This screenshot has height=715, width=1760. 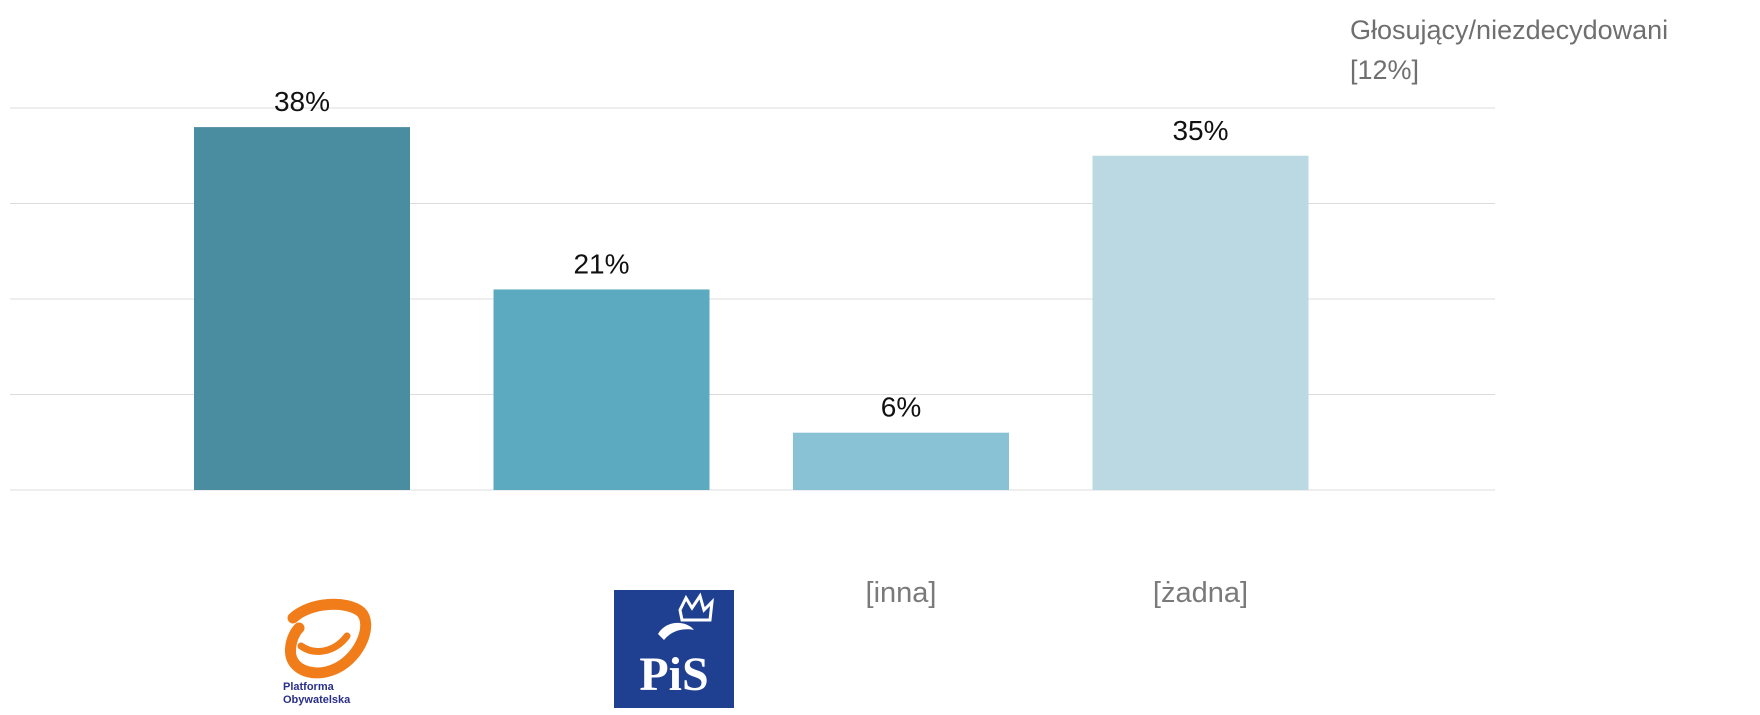 What do you see at coordinates (317, 700) in the screenshot?
I see `po-logo-text-2: Obywatelska` at bounding box center [317, 700].